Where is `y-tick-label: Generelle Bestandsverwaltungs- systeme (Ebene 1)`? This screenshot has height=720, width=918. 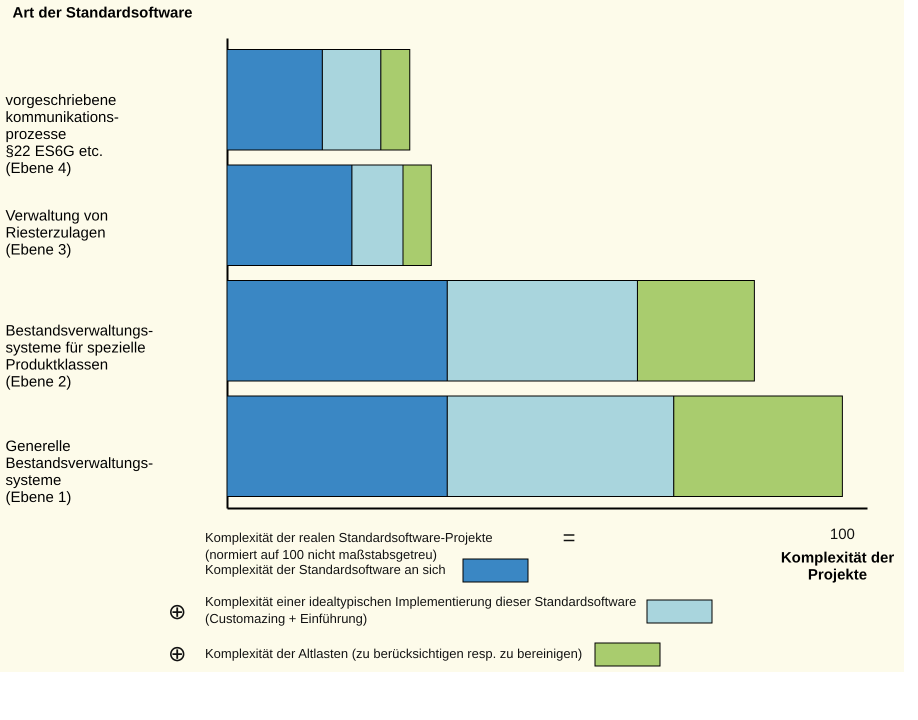 y-tick-label: Generelle Bestandsverwaltungs- systeme (Ebene 1) is located at coordinates (80, 472).